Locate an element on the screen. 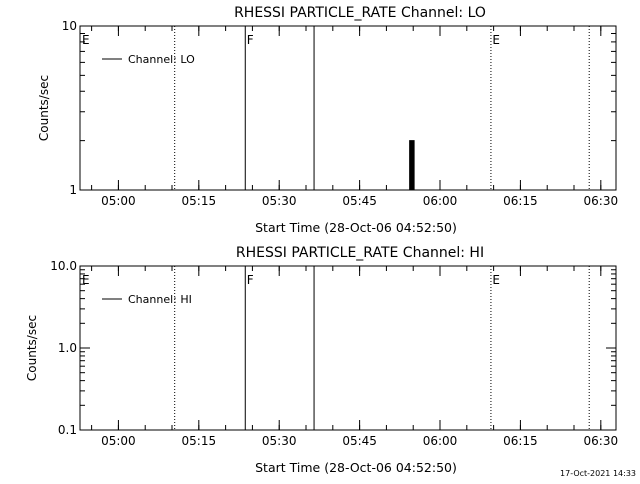  chart-title: RHESSI PARTICLE_RATE Channel: LO is located at coordinates (360, 13).